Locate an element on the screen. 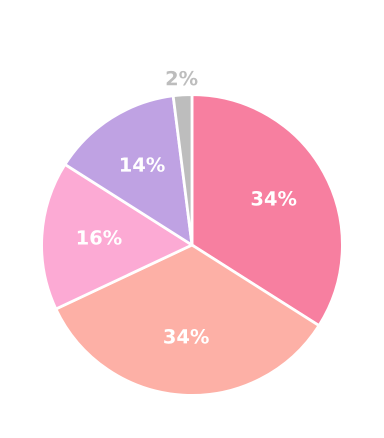 This screenshot has height=438, width=384. data-label: 2% is located at coordinates (182, 78).